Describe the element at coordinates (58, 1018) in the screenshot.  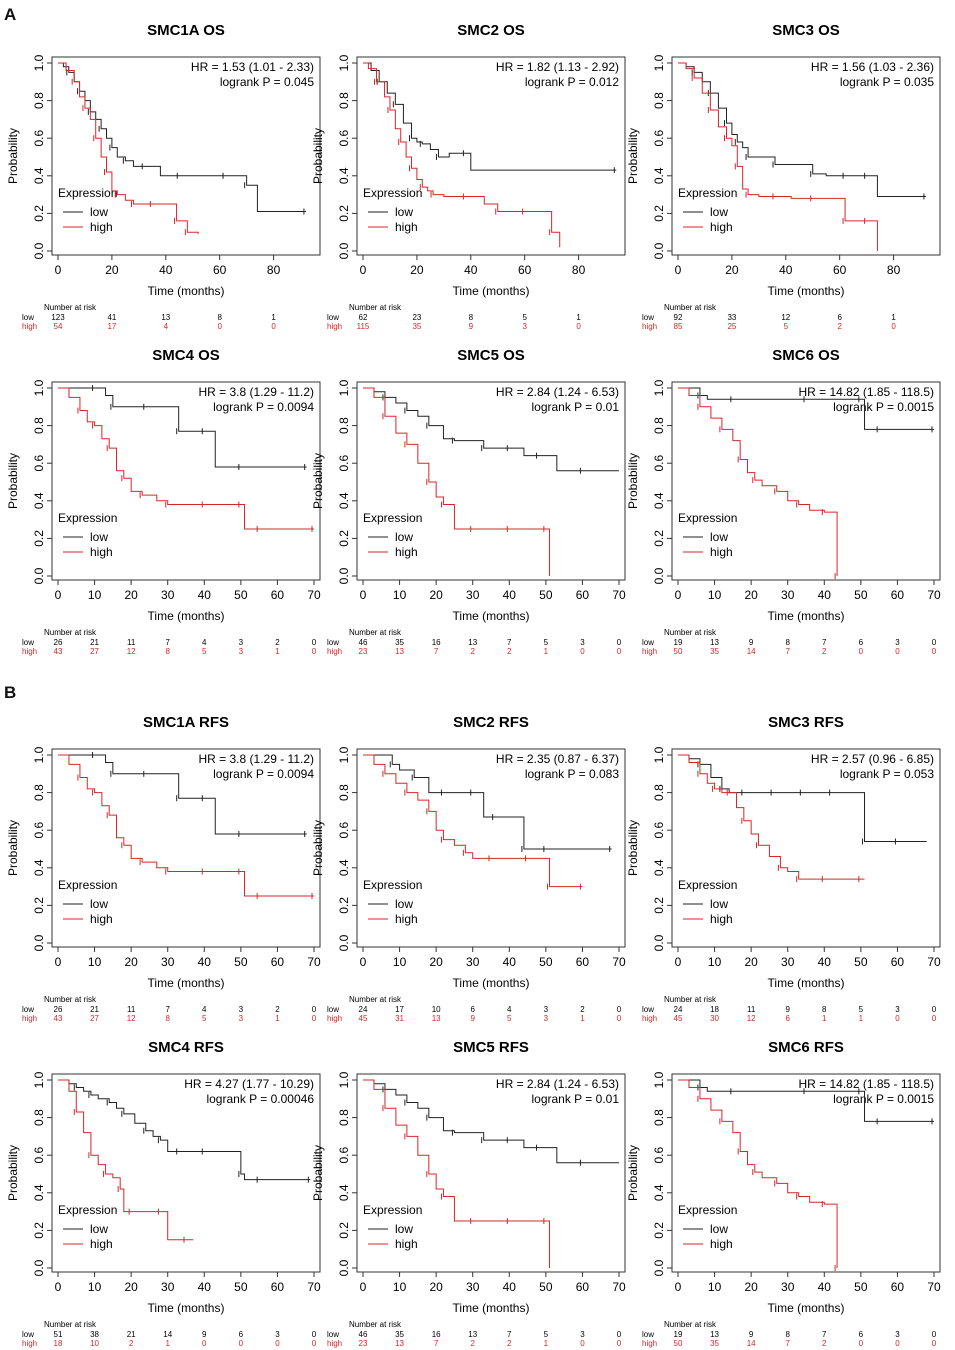
I see `risk-high-count: 43` at that location.